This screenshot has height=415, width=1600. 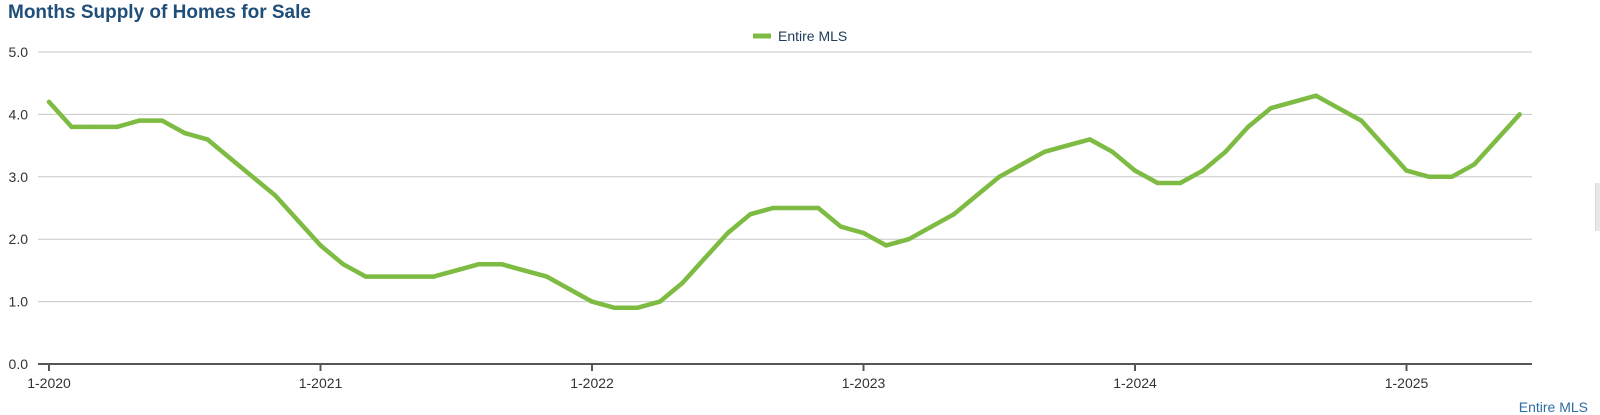 I want to click on y-tick-label: 0.0, so click(x=19, y=364).